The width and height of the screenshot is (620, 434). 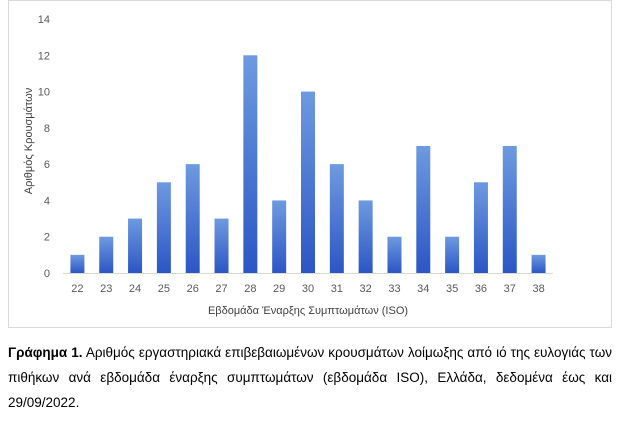 I want to click on x-tick-label: 28, so click(x=250, y=289).